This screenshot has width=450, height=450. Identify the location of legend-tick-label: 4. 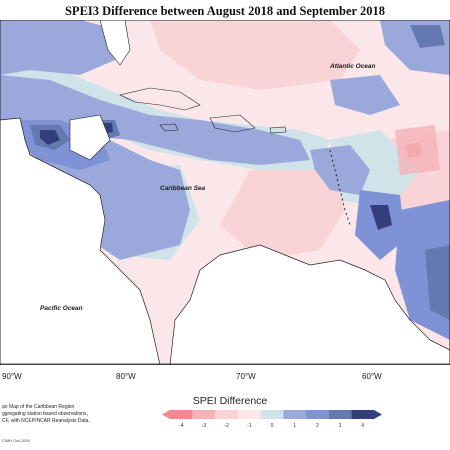
(362, 426).